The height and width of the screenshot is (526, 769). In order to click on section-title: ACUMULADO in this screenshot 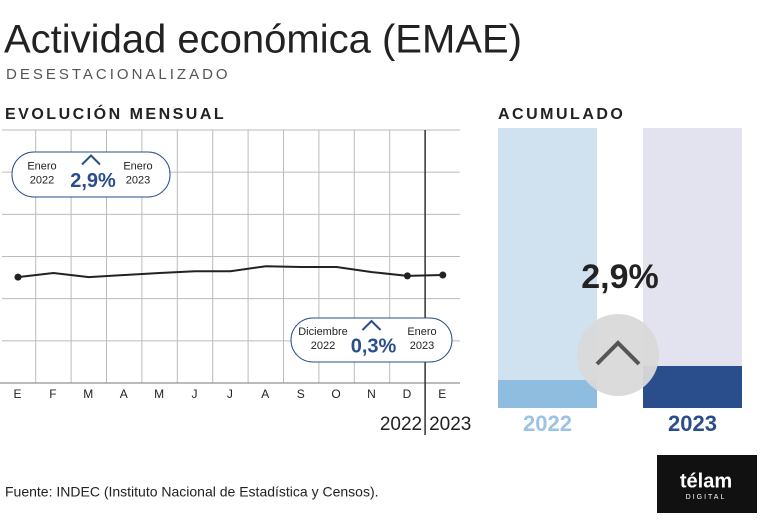, I will do `click(561, 114)`.